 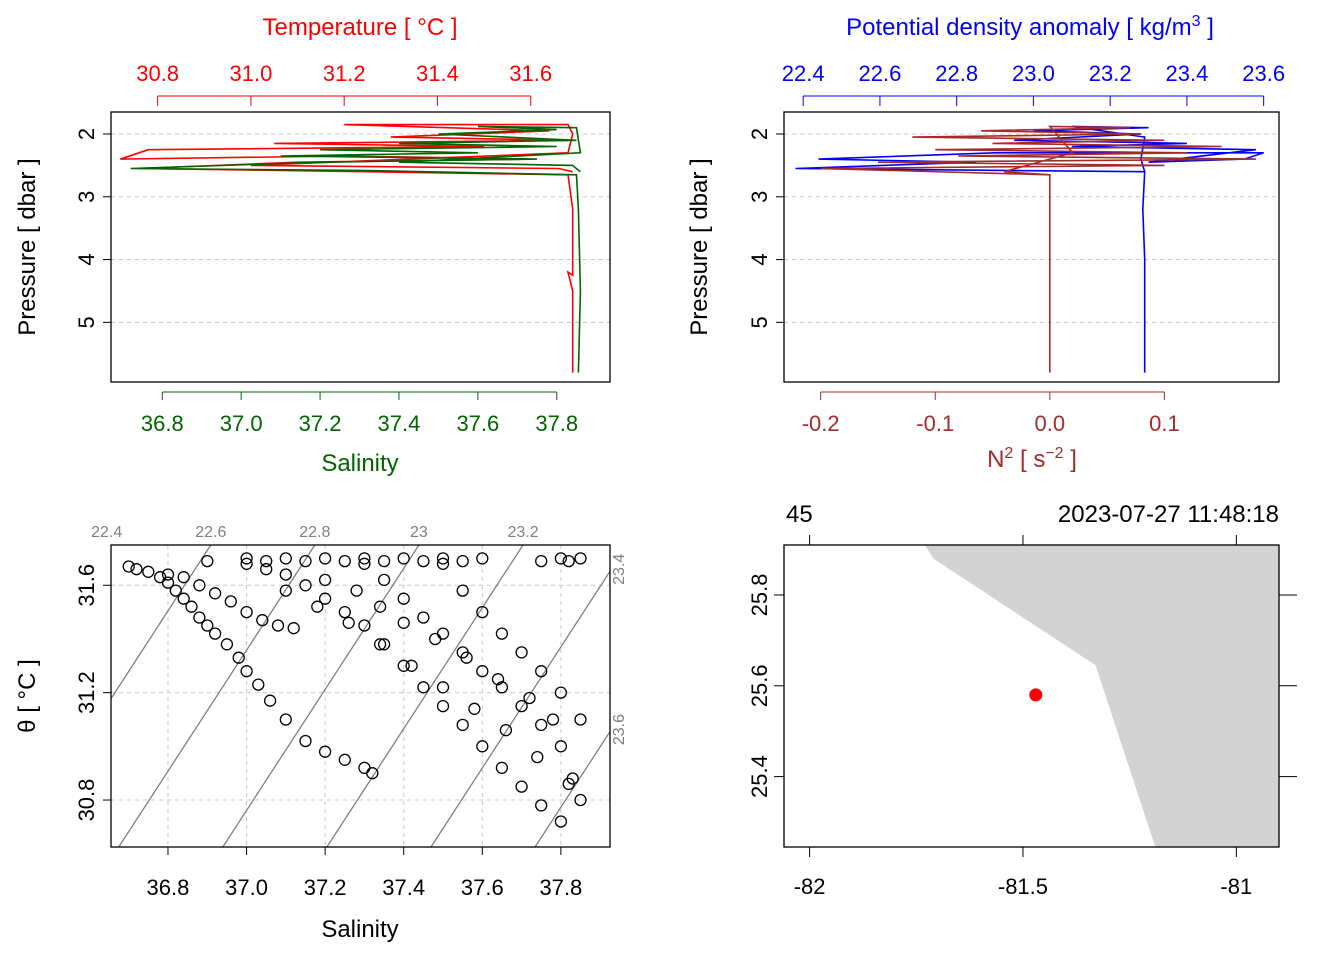 I want to click on bottom-tick-label: 0.0, so click(x=1050, y=423).